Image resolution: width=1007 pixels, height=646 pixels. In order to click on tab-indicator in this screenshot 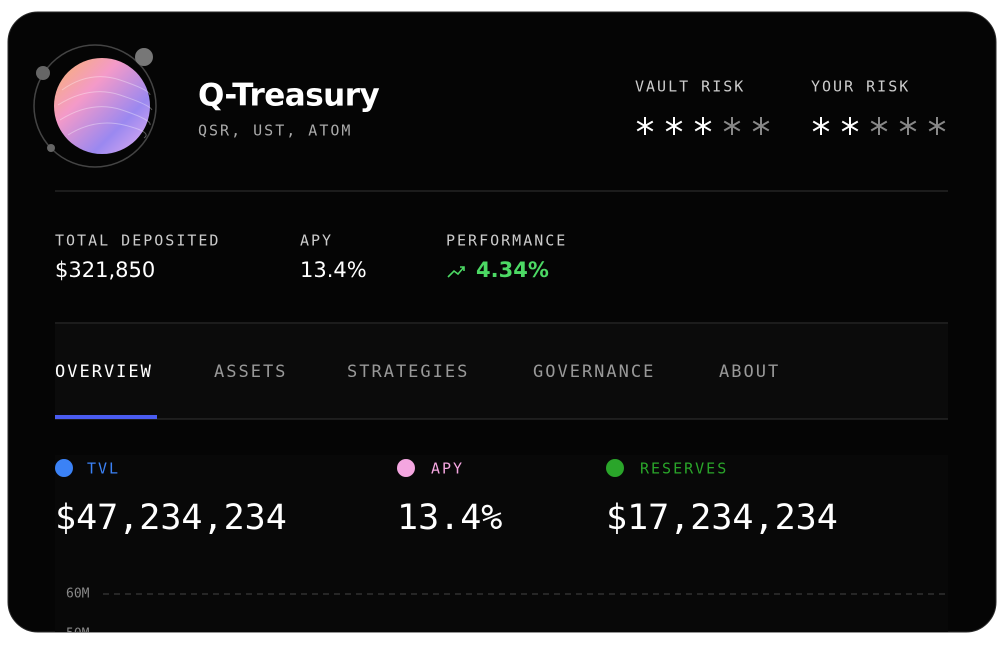, I will do `click(106, 417)`.